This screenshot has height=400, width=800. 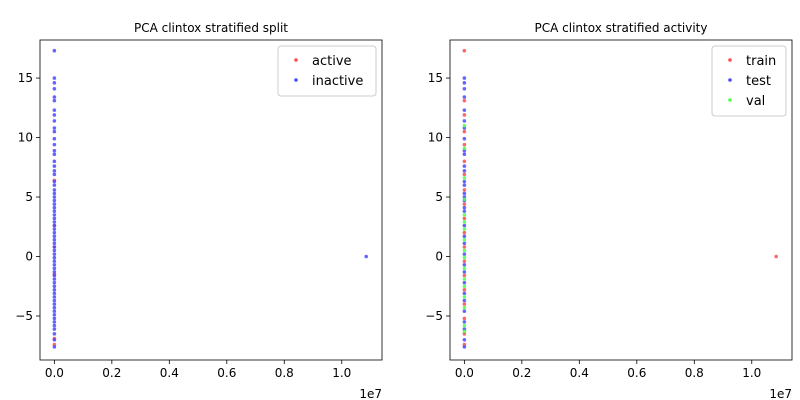 What do you see at coordinates (730, 80) in the screenshot?
I see `legend-marker-test` at bounding box center [730, 80].